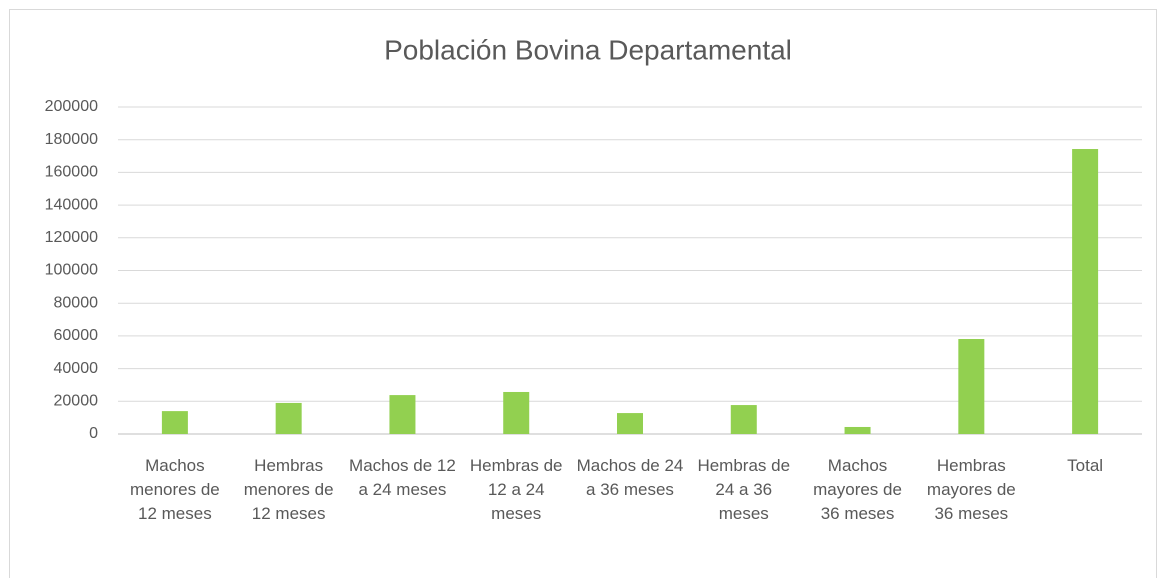  I want to click on x-tick-label: Hembras menores de 12 meses, so click(288, 489).